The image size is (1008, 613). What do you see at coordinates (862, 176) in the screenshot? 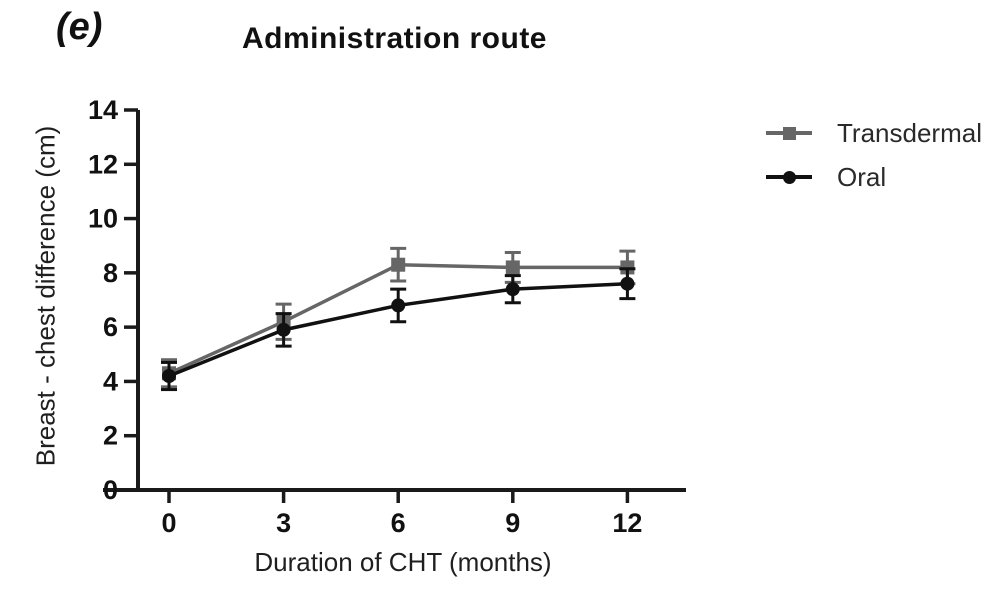
I see `legend-label-oral: Oral` at bounding box center [862, 176].